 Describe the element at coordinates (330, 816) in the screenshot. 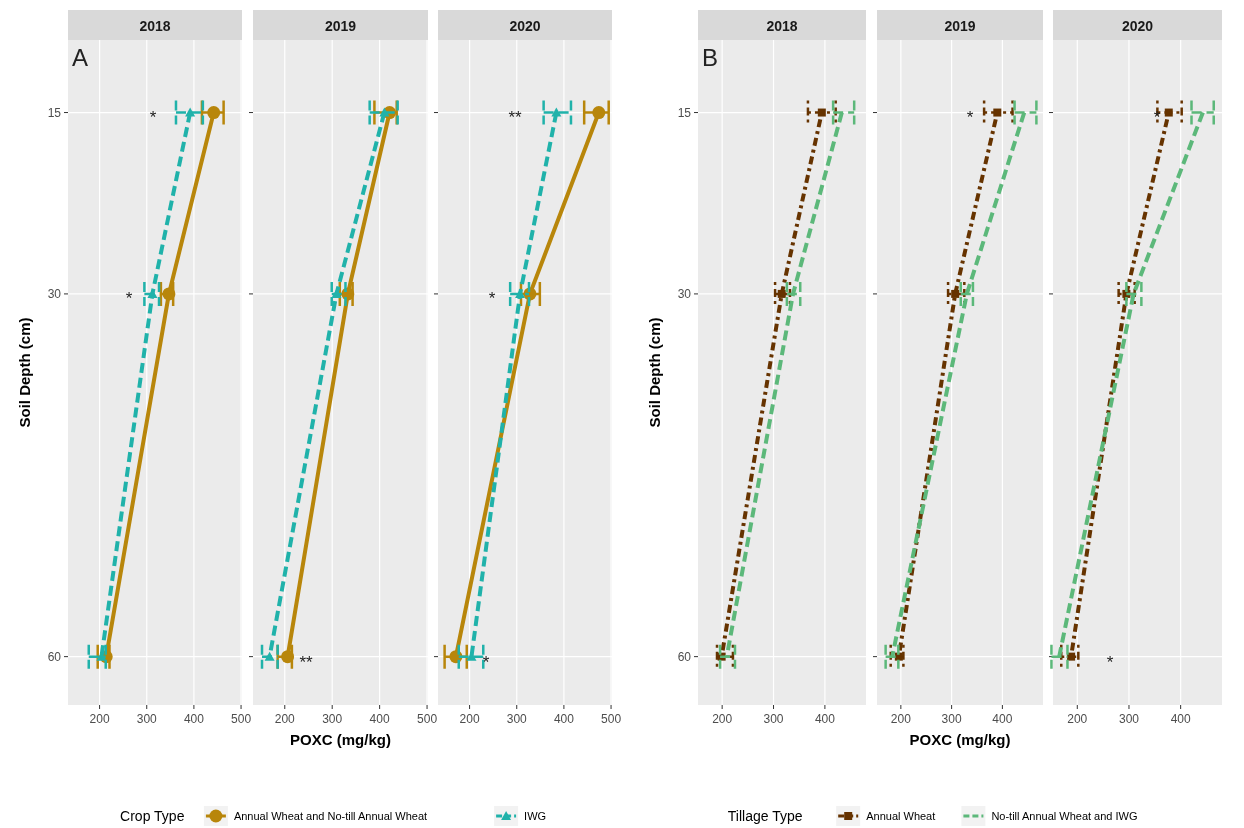

I see `legend-label: Annual Wheat and No-till Annual Wheat` at that location.